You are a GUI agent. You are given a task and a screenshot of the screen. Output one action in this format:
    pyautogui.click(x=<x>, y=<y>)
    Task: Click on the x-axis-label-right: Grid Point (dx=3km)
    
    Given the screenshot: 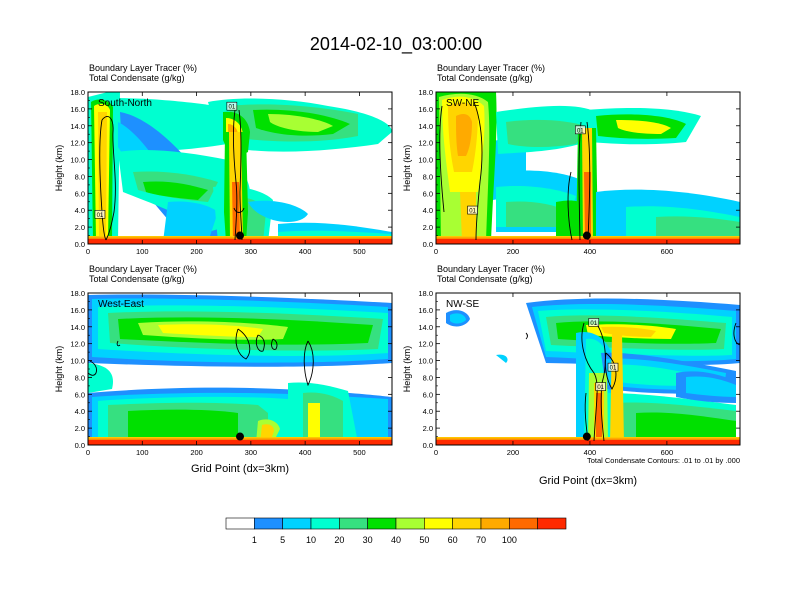 What is the action you would take?
    pyautogui.click(x=588, y=481)
    